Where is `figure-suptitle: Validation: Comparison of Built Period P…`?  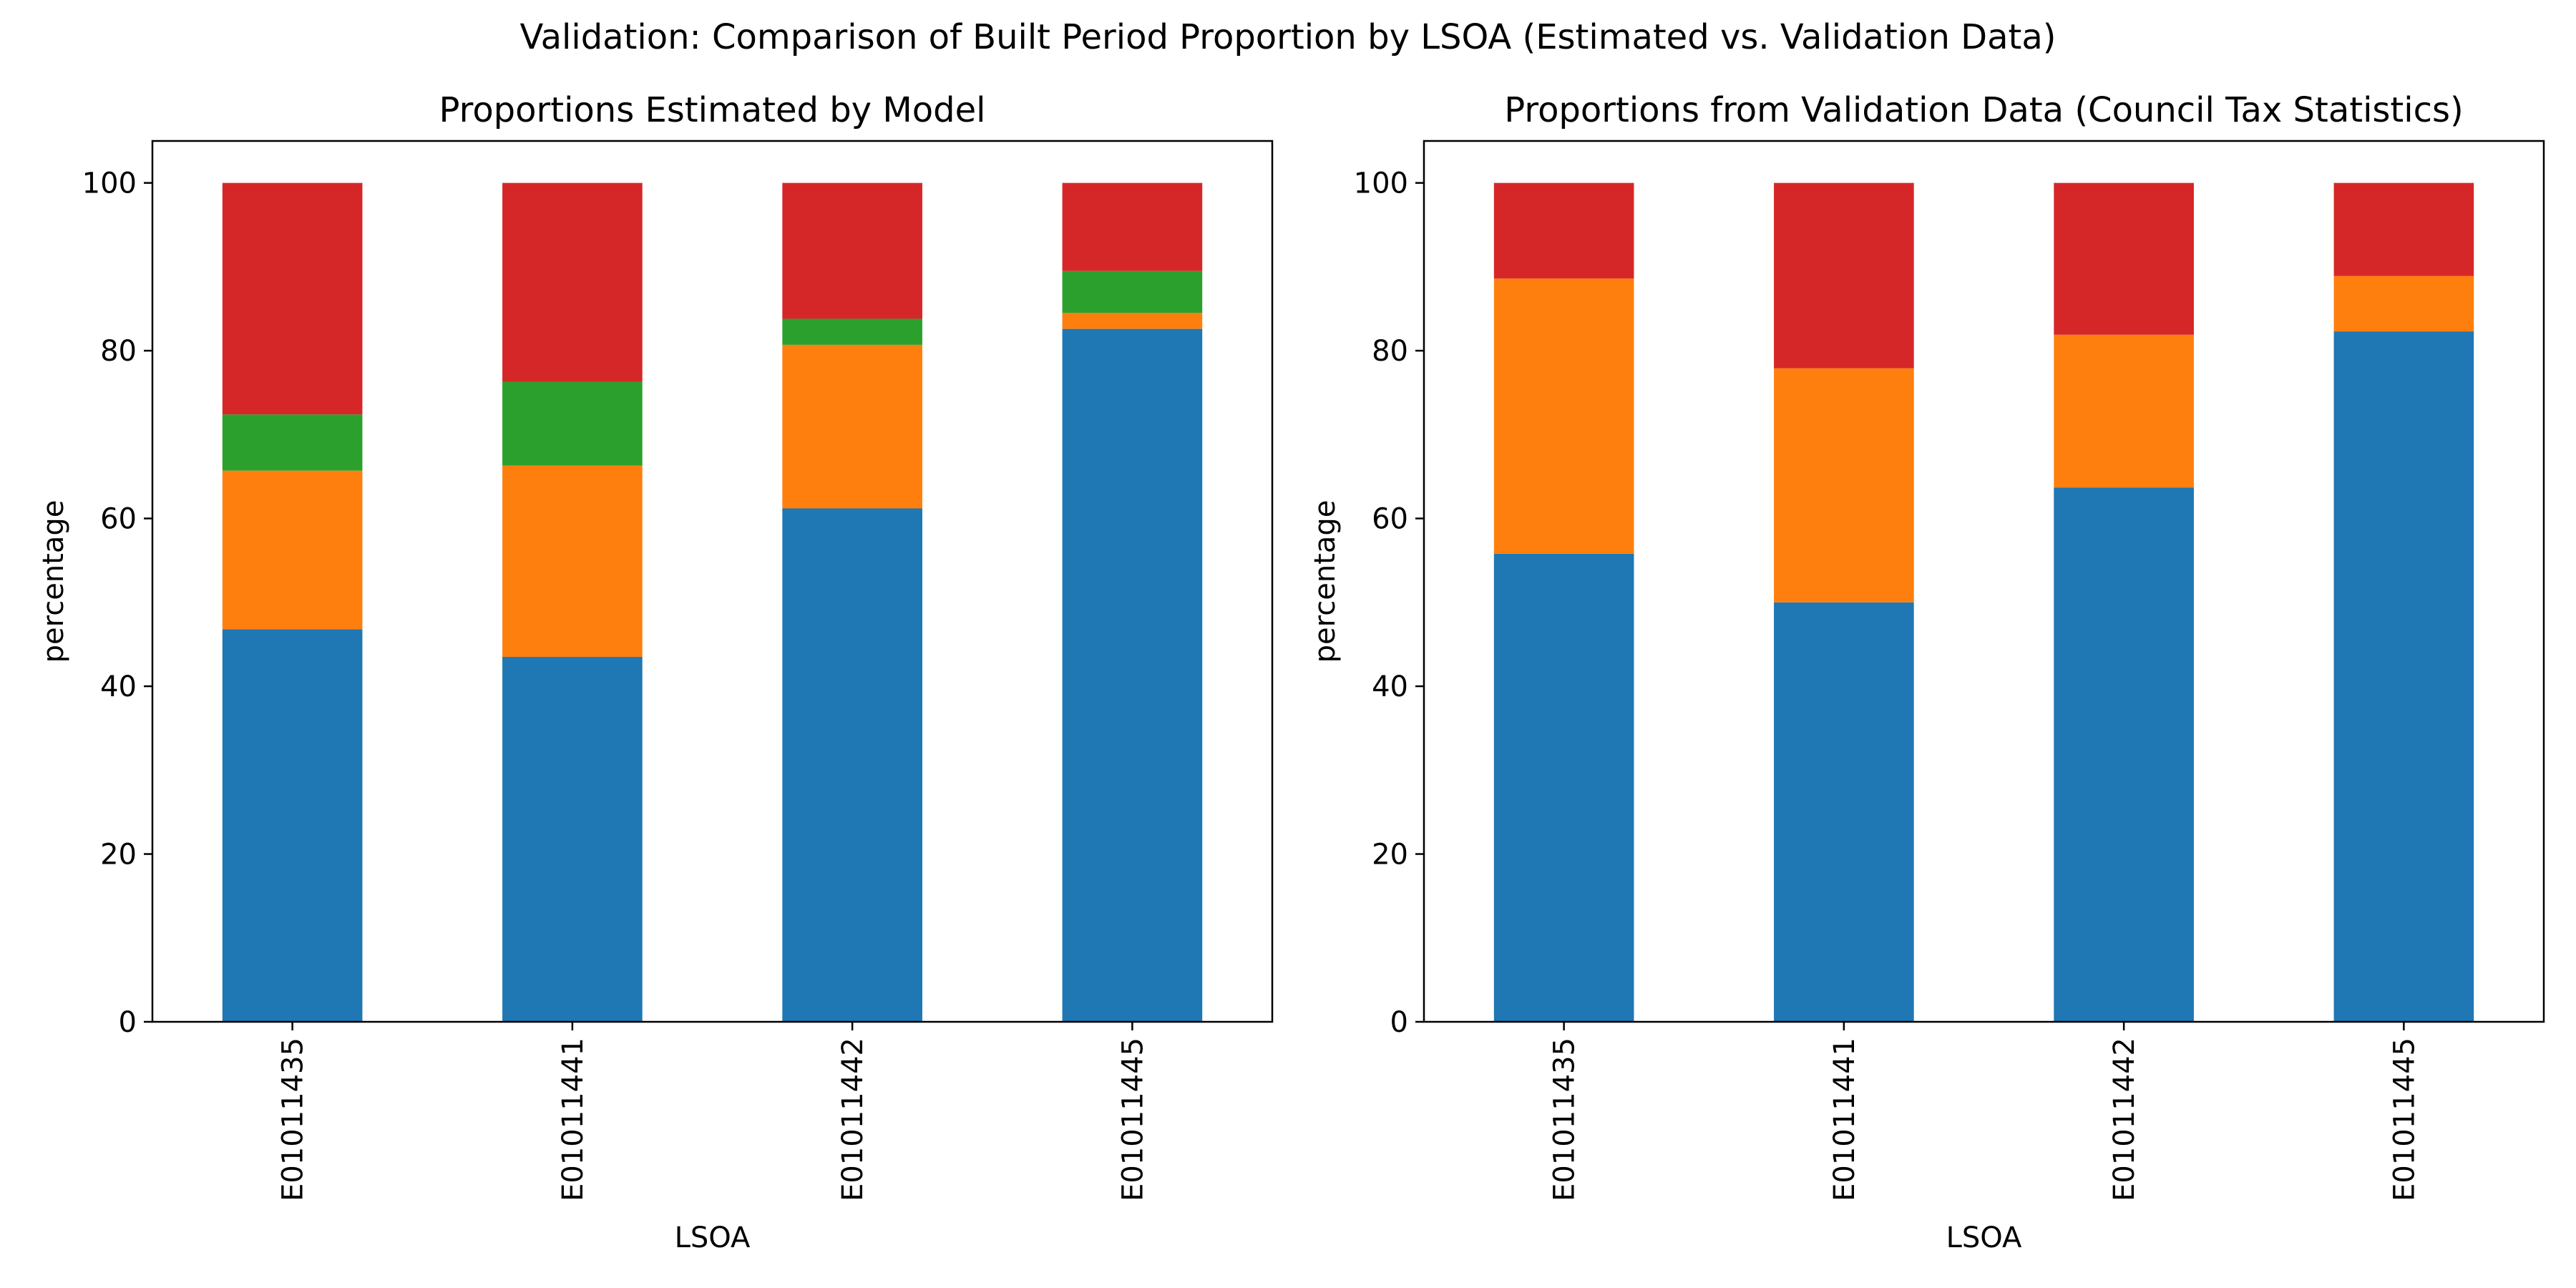 figure-suptitle: Validation: Comparison of Built Period P… is located at coordinates (1288, 37).